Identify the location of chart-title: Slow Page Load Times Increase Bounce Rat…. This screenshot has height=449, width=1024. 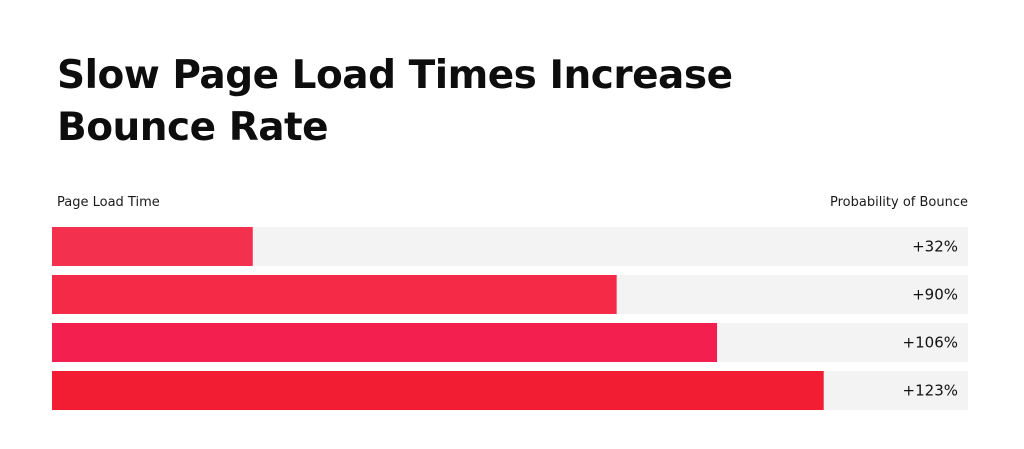
(395, 101).